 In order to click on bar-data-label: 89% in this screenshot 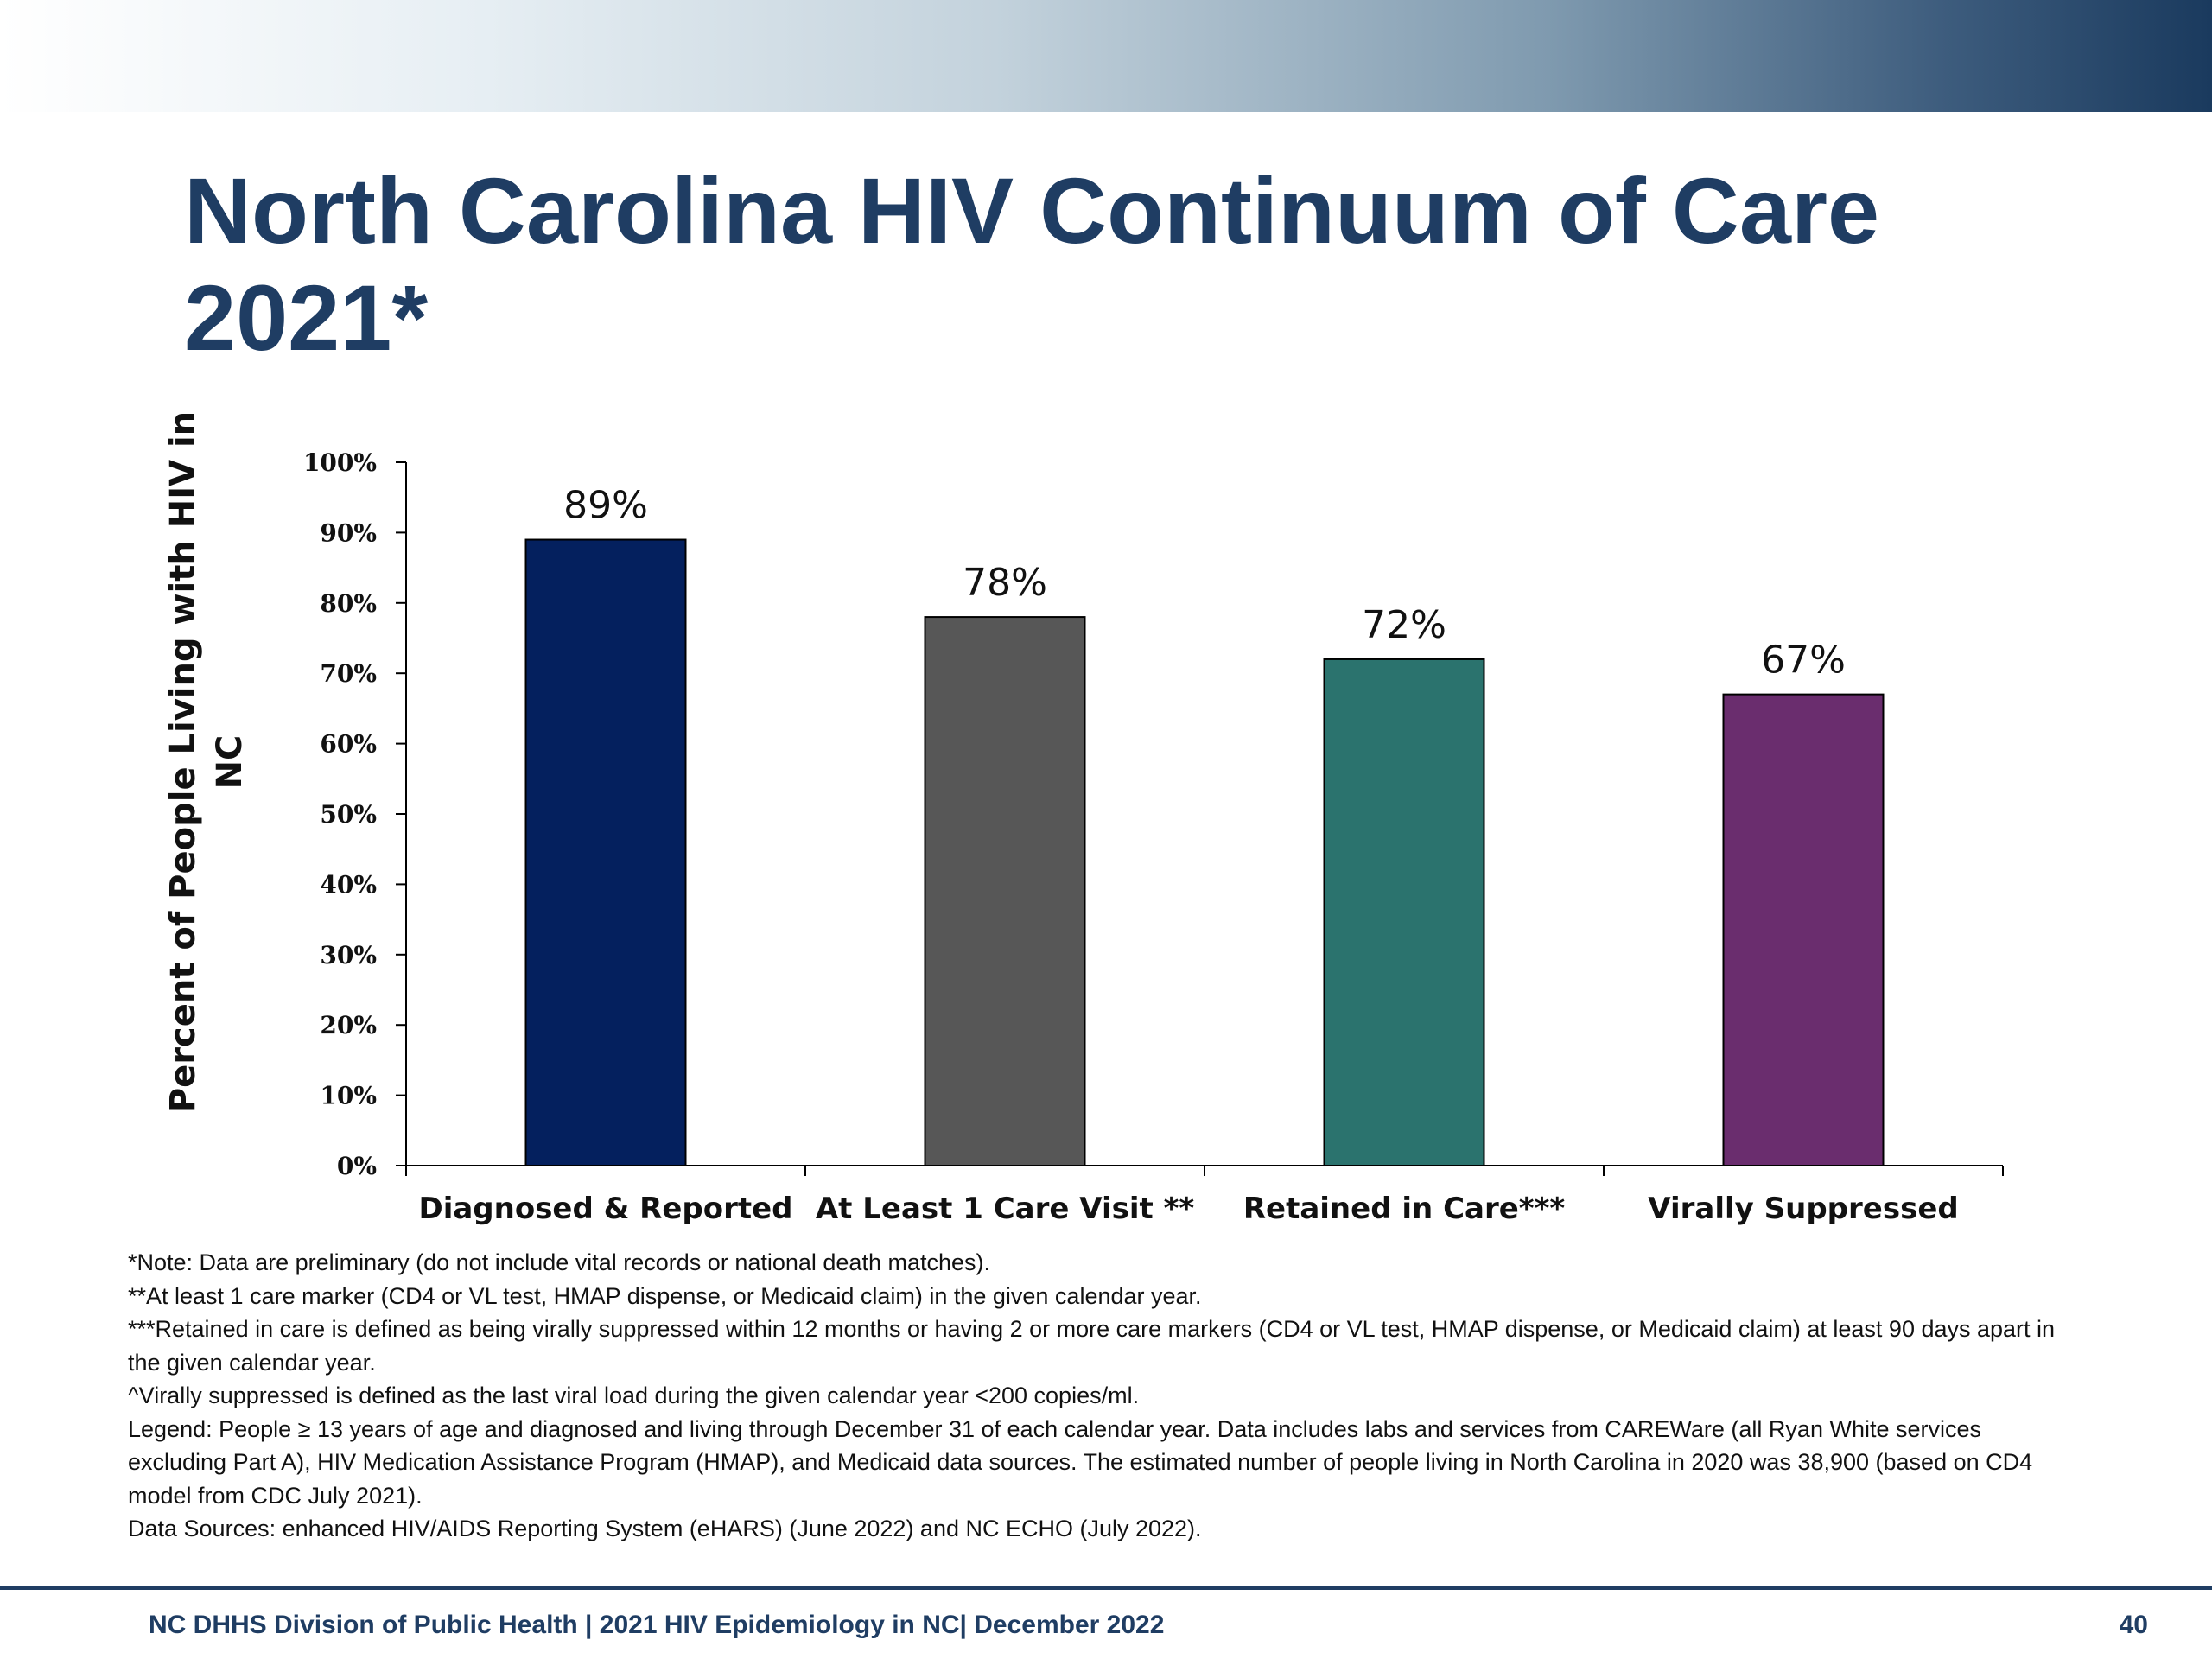, I will do `click(605, 506)`.